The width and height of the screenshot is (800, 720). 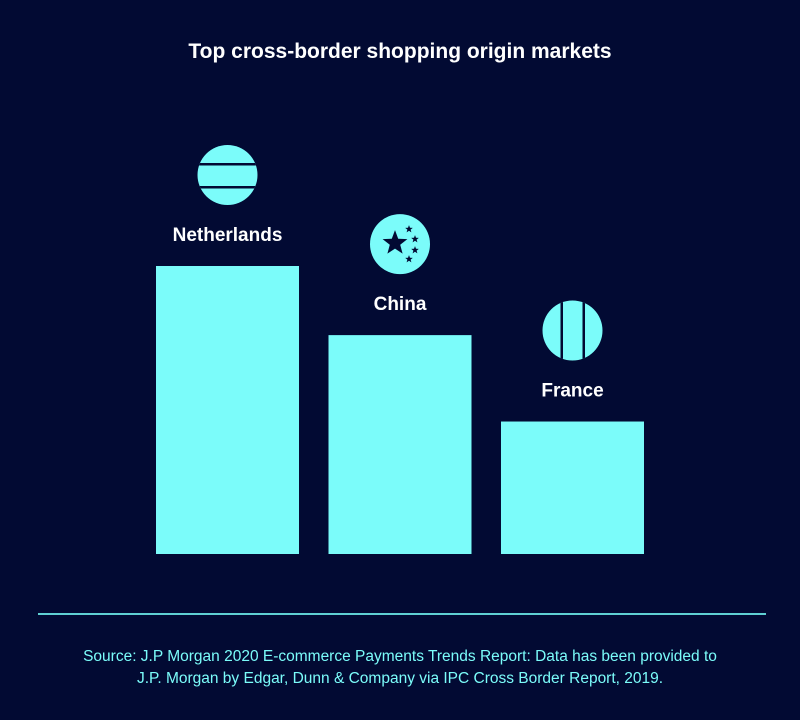 I want to click on bar-label: China, so click(x=400, y=304).